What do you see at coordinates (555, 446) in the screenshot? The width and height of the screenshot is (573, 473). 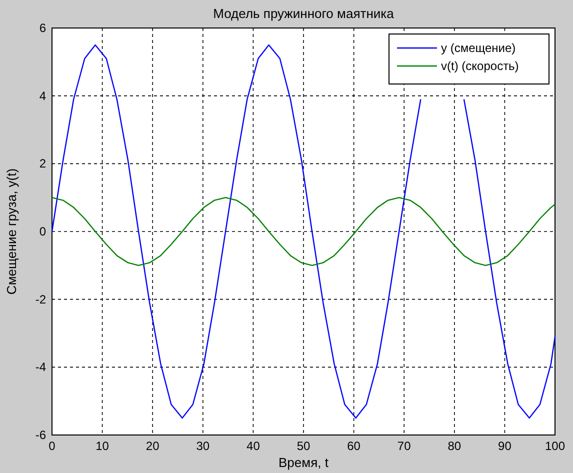 I see `x-tick-label: 100` at bounding box center [555, 446].